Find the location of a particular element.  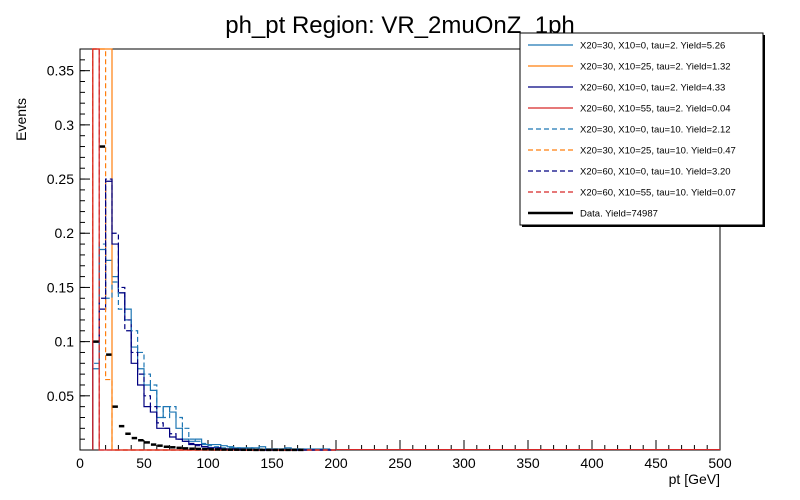

legend-entry: X20=30, X10=25, tau=10. Yield=0.47 is located at coordinates (658, 151).